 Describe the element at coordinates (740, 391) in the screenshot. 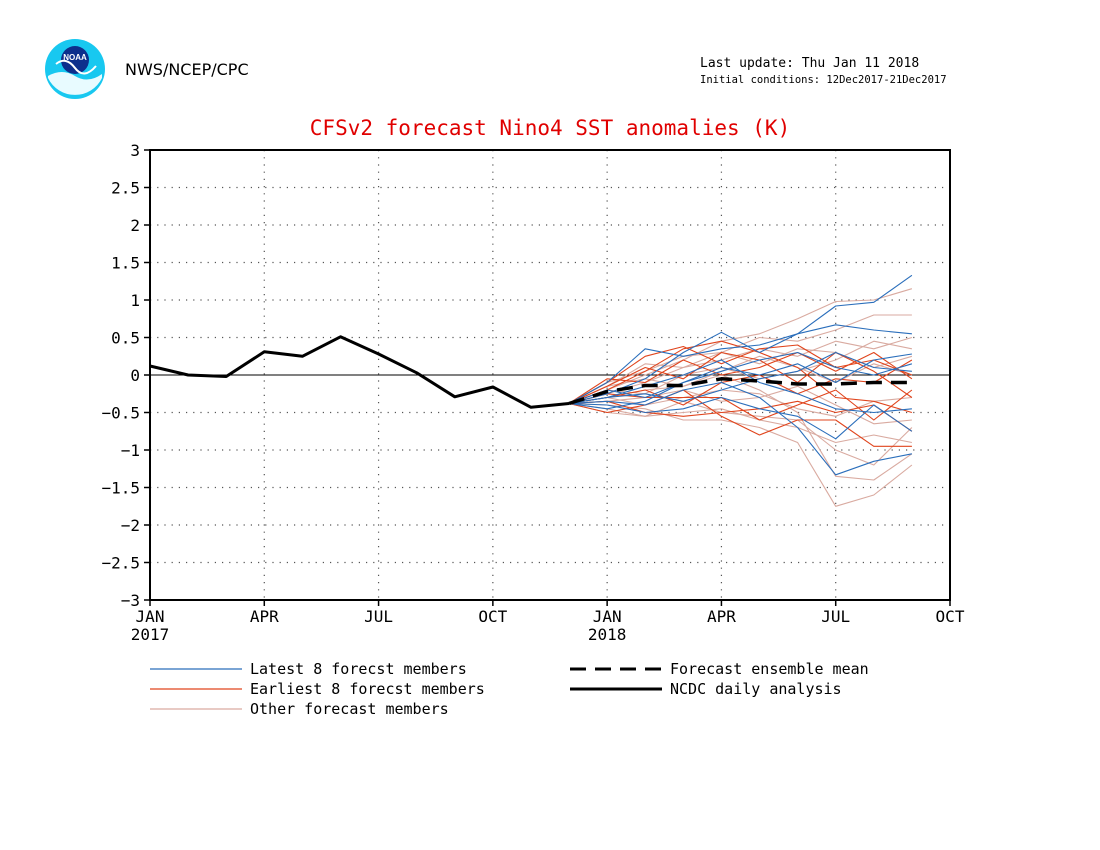

I see `series-mean-line` at that location.